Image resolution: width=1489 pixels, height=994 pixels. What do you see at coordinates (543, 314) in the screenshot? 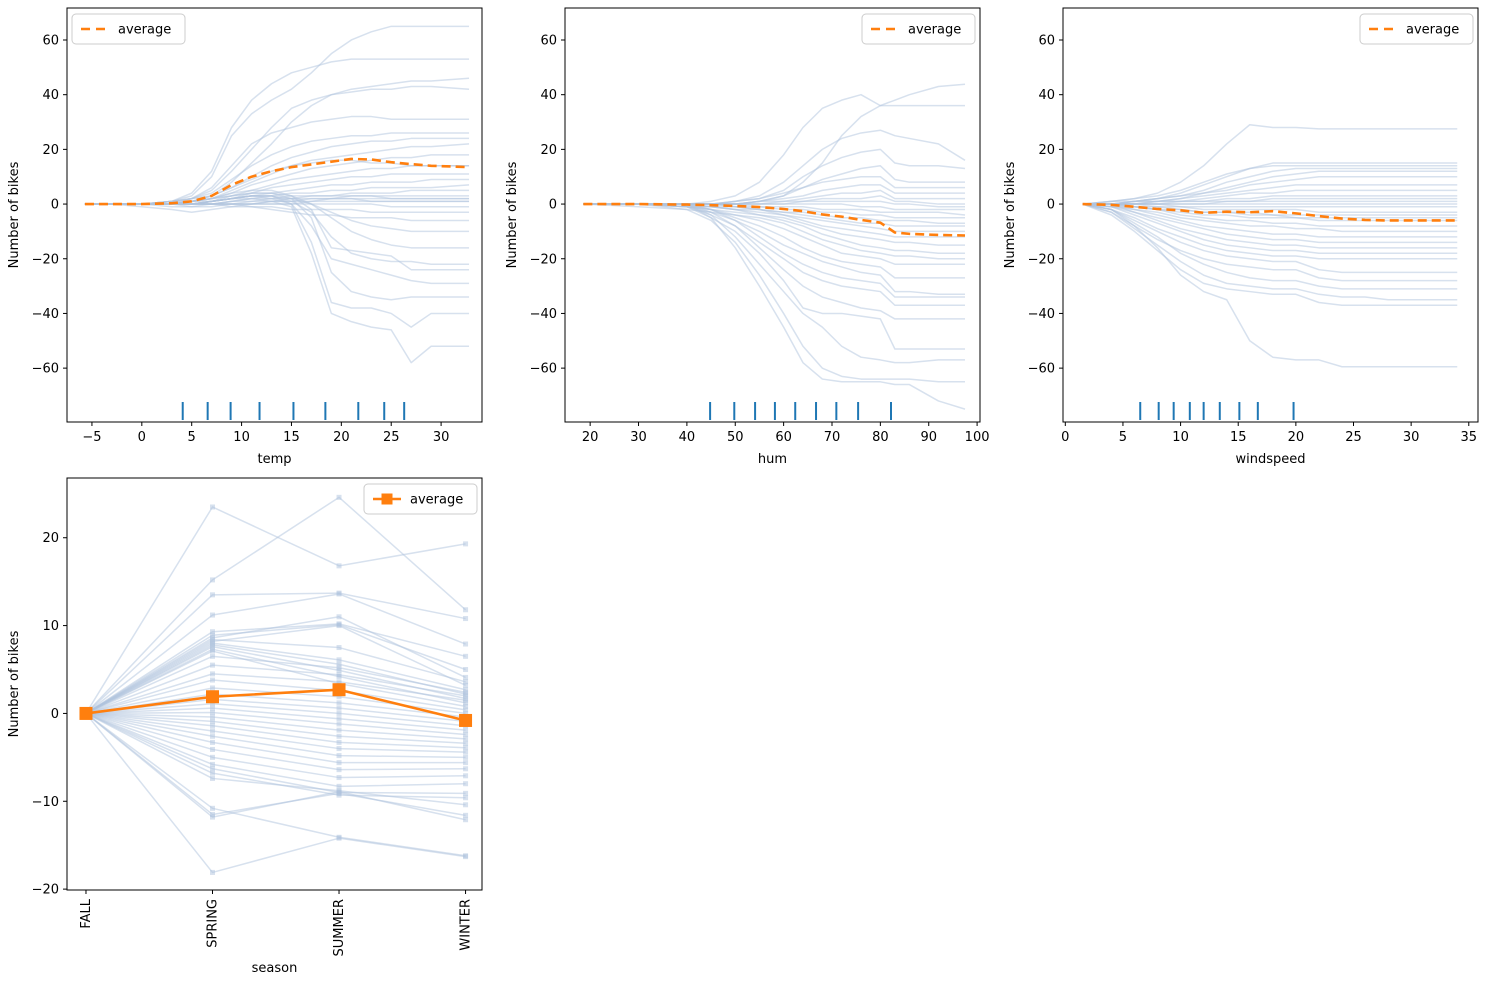
I see `y-tick-label: −40` at bounding box center [543, 314].